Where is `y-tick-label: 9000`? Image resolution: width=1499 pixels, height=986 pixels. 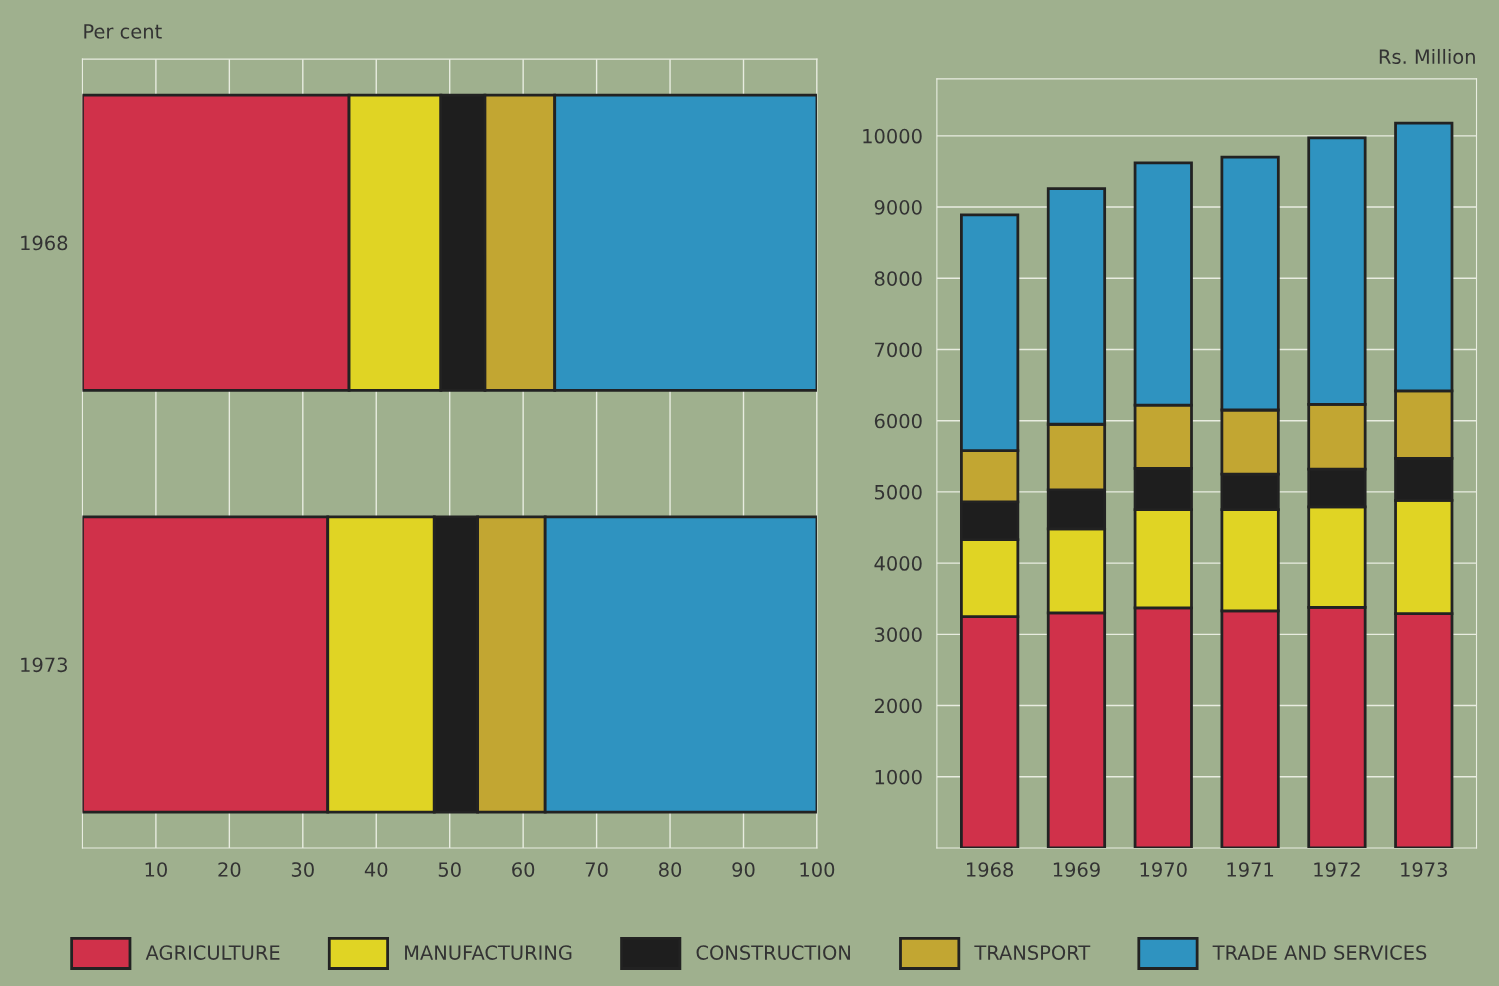 y-tick-label: 9000 is located at coordinates (898, 207).